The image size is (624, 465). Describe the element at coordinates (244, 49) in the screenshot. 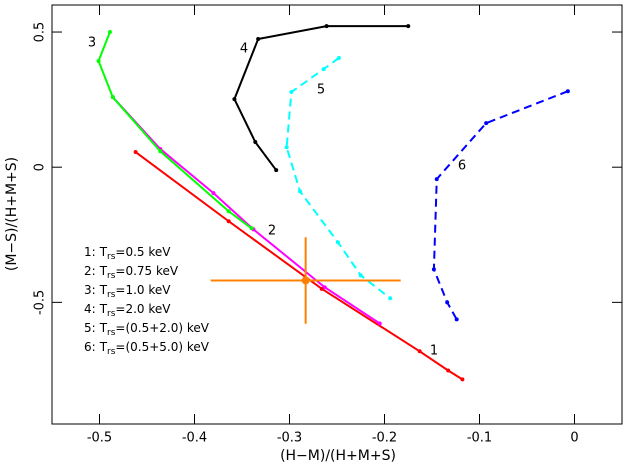

I see `series-label: 4` at that location.